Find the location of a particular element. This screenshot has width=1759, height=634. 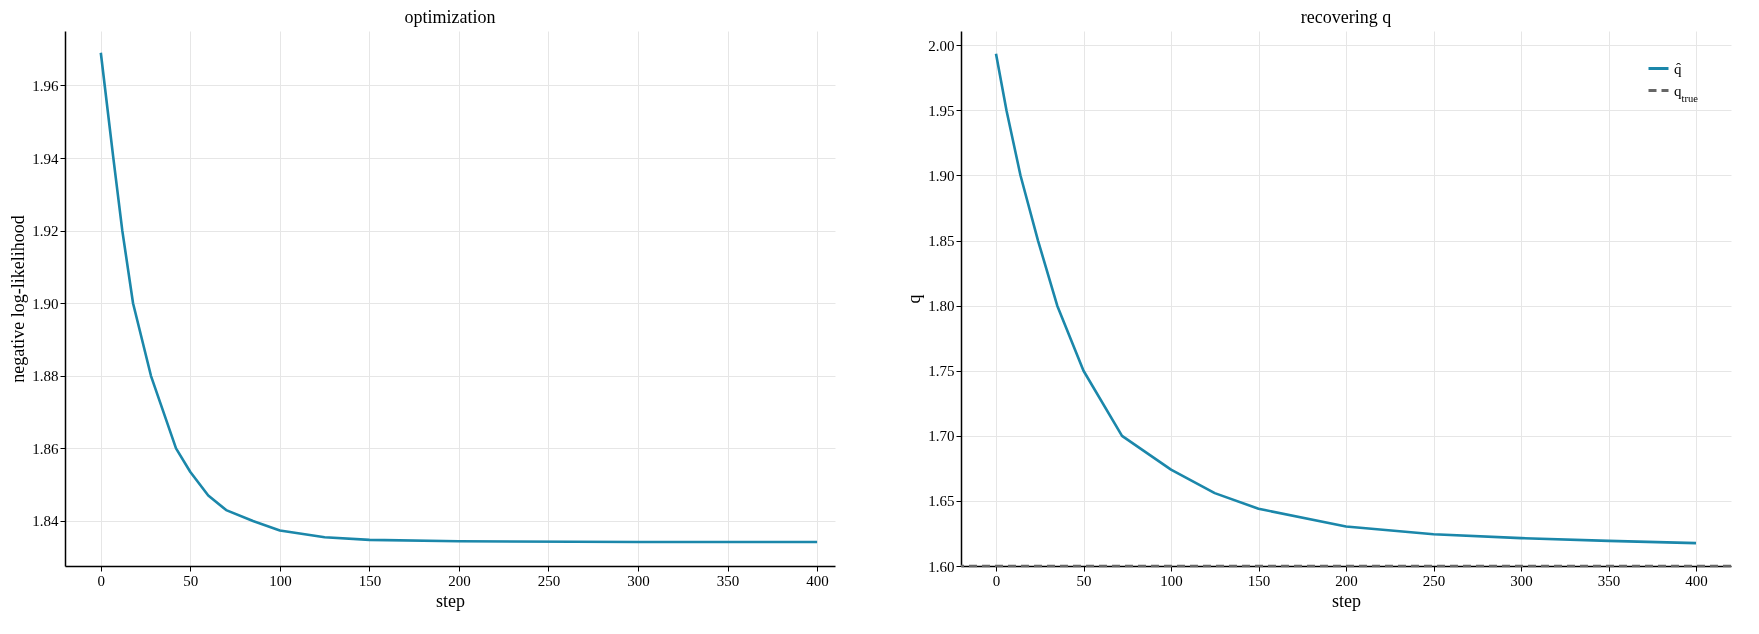

y-tick-label: 1.85 is located at coordinates (941, 241).